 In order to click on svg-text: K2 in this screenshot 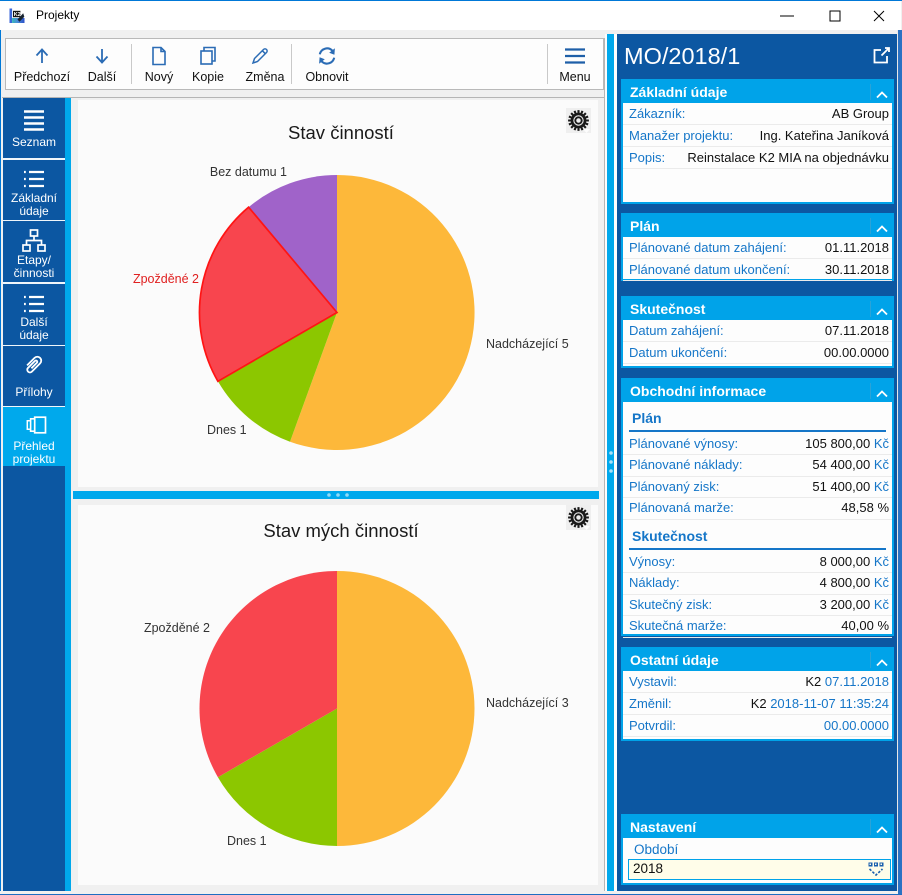, I will do `click(17, 15)`.